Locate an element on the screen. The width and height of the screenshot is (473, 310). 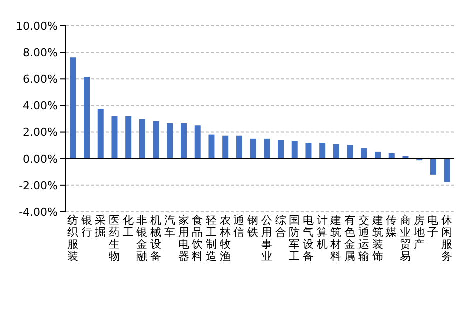
x-tick-label: 通信 is located at coordinates (239, 226).